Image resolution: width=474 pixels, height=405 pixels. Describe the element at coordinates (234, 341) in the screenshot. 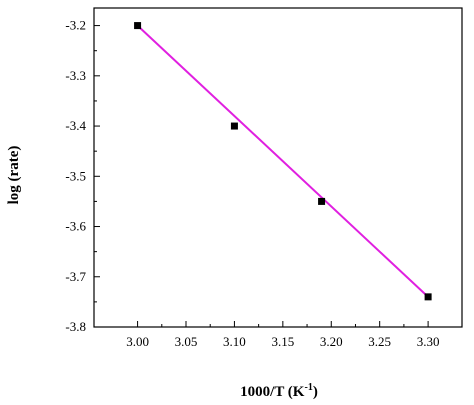

I see `x-tick-label: 3.10` at that location.